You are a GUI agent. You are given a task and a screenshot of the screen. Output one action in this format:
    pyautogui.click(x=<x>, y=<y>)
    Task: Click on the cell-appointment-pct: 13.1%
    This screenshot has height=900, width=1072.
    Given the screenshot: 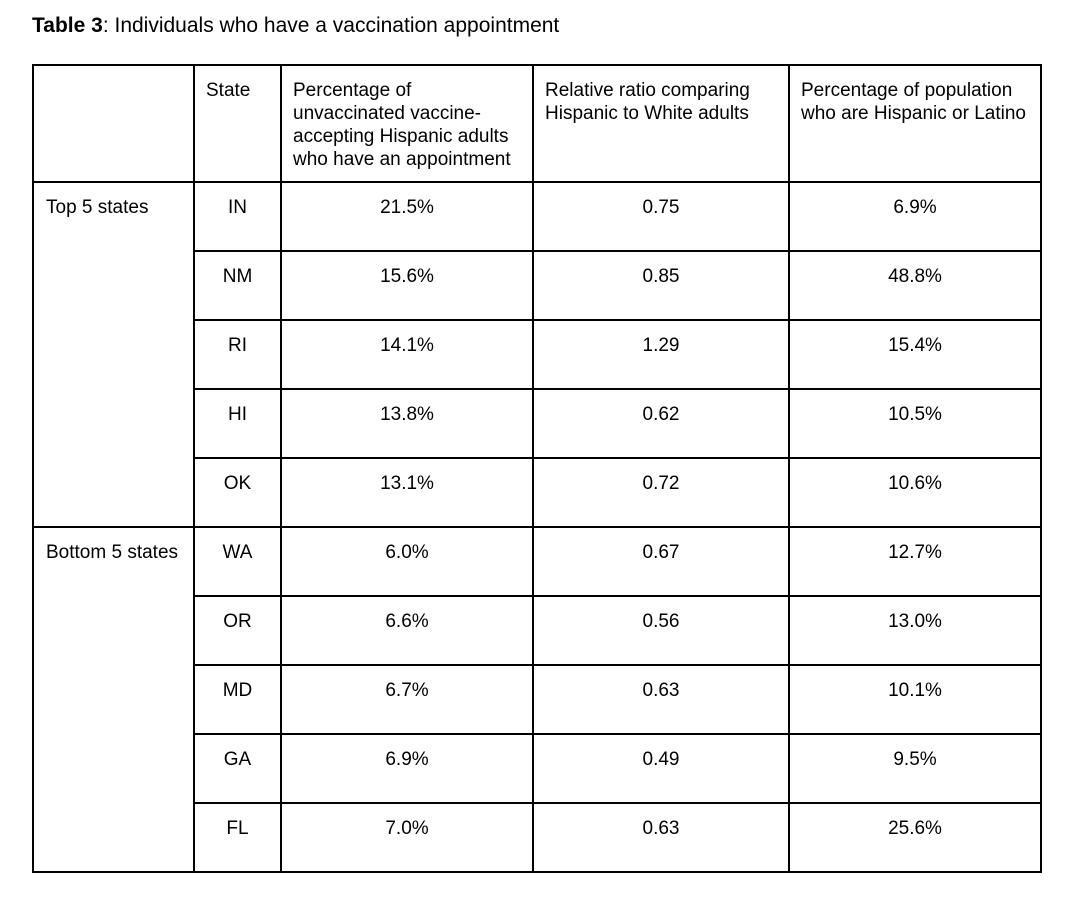 What is the action you would take?
    pyautogui.click(x=407, y=492)
    